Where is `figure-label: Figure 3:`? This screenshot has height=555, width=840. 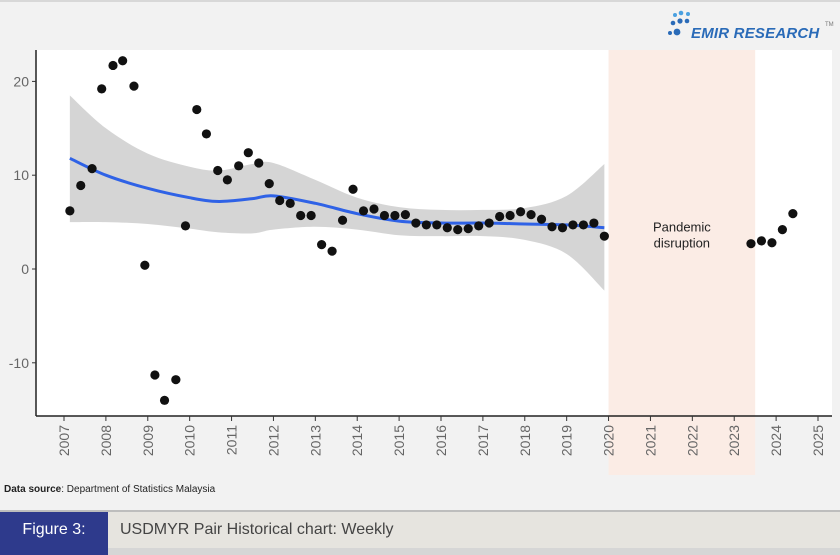 figure-label: Figure 3: is located at coordinates (54, 530).